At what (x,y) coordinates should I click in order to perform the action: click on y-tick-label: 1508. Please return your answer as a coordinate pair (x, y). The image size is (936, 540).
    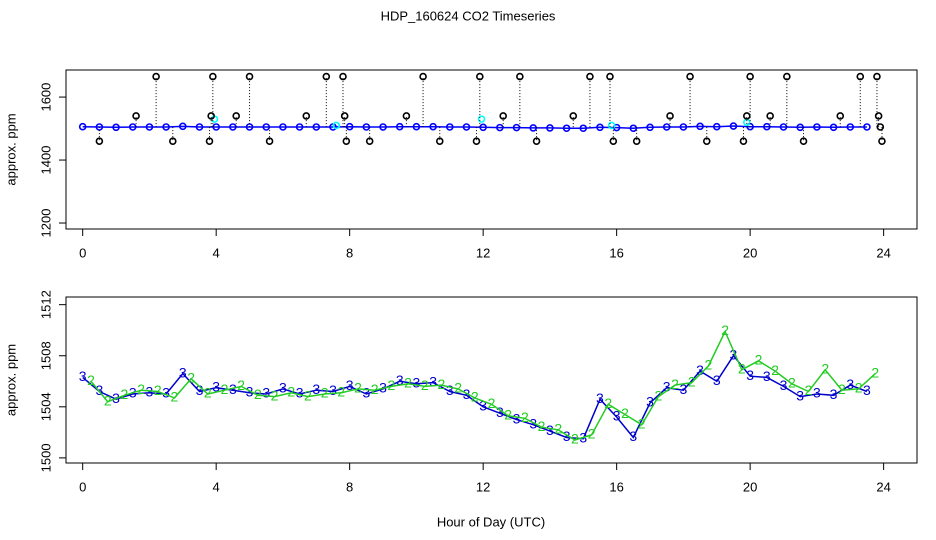
    Looking at the image, I should click on (45, 355).